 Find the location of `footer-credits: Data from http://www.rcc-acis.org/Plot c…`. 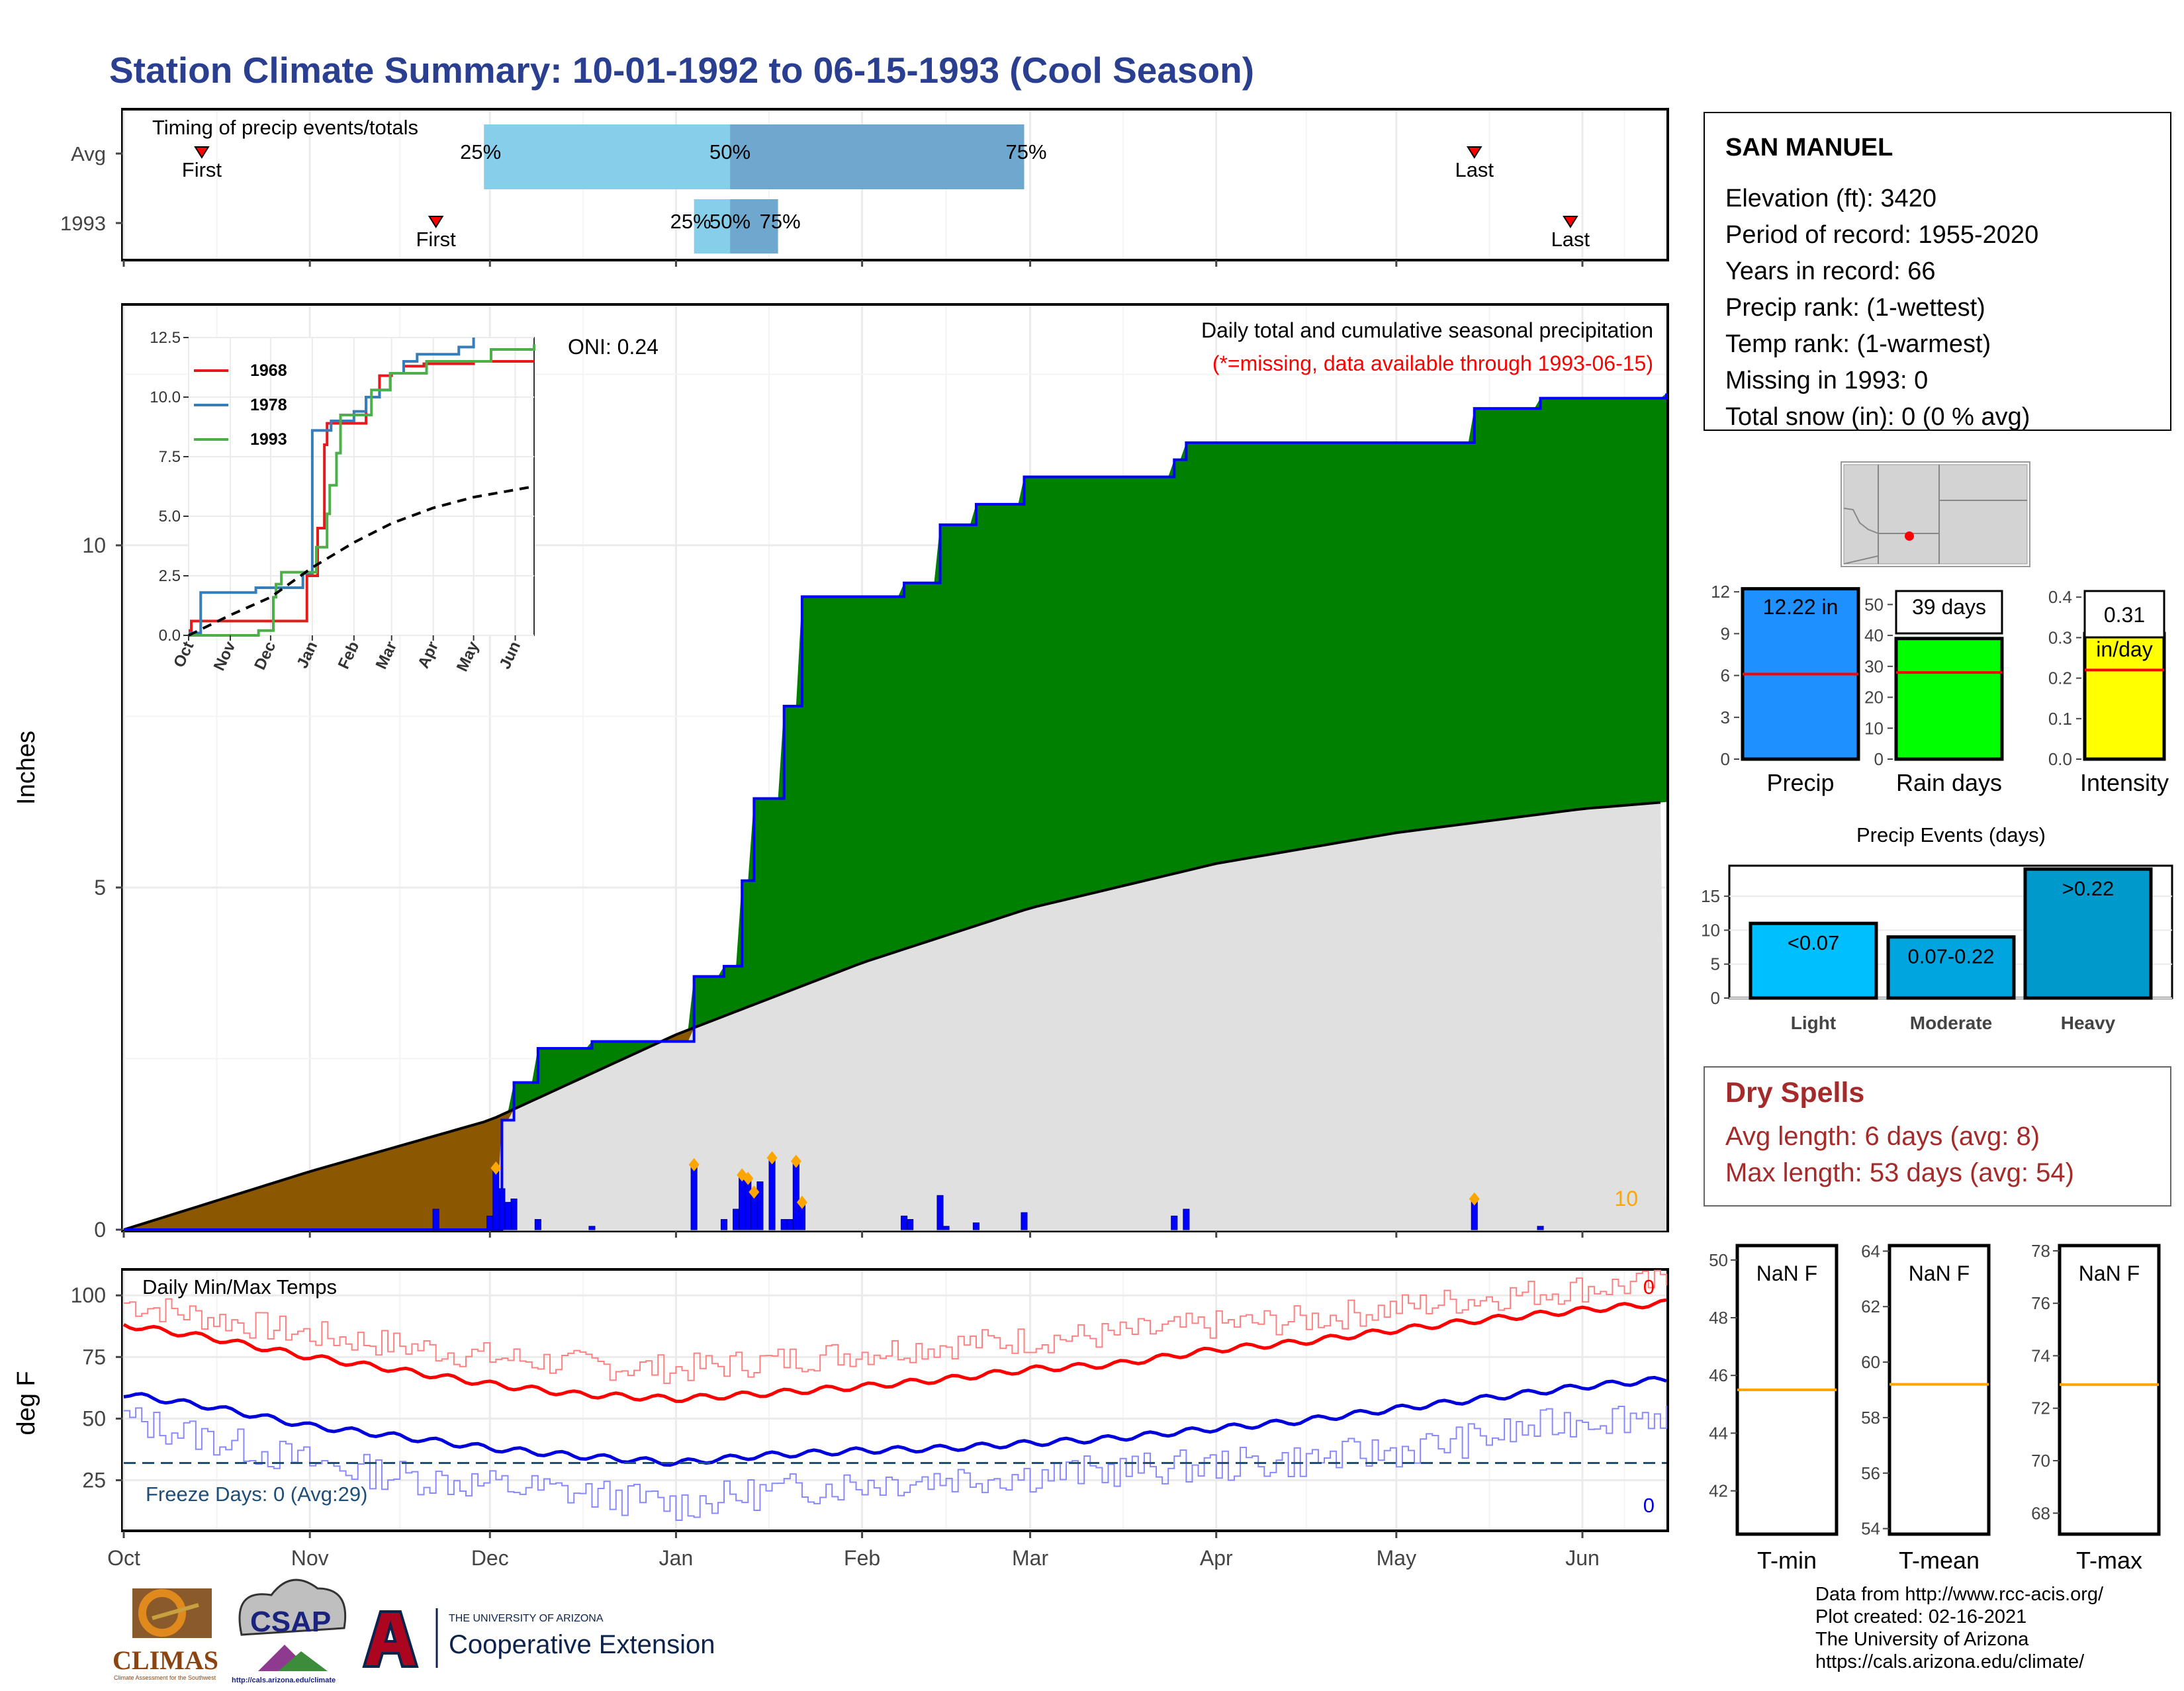

footer-credits: Data from http://www.rcc-acis.org/Plot c… is located at coordinates (1959, 1628).